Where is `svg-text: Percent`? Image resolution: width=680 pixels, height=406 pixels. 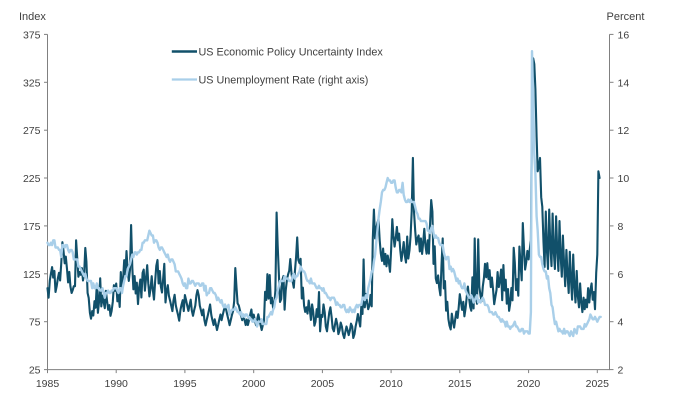
svg-text: Percent is located at coordinates (626, 17).